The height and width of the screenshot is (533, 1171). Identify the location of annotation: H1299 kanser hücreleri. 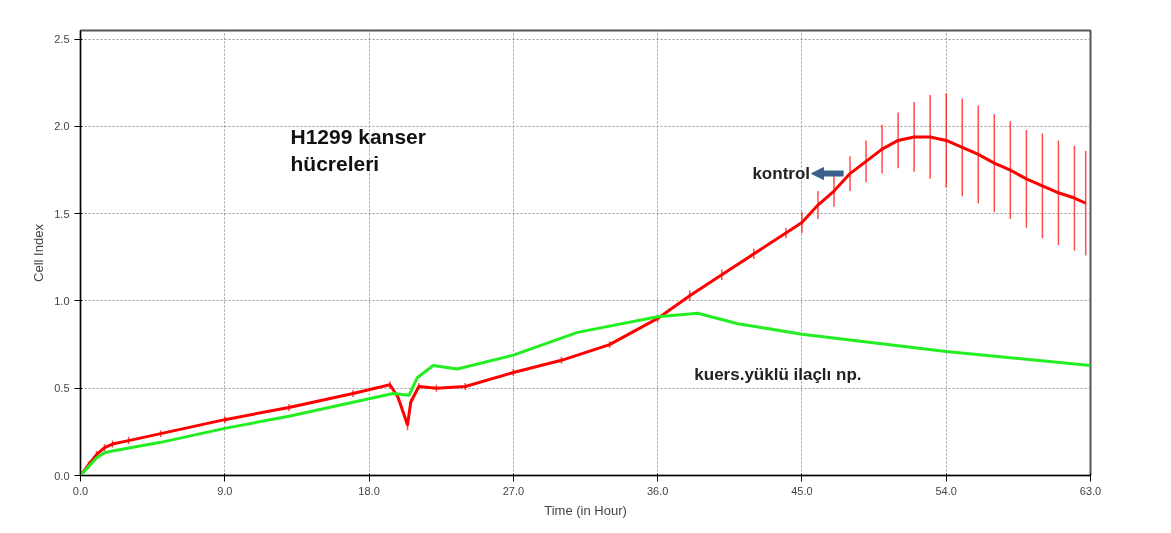
(358, 150).